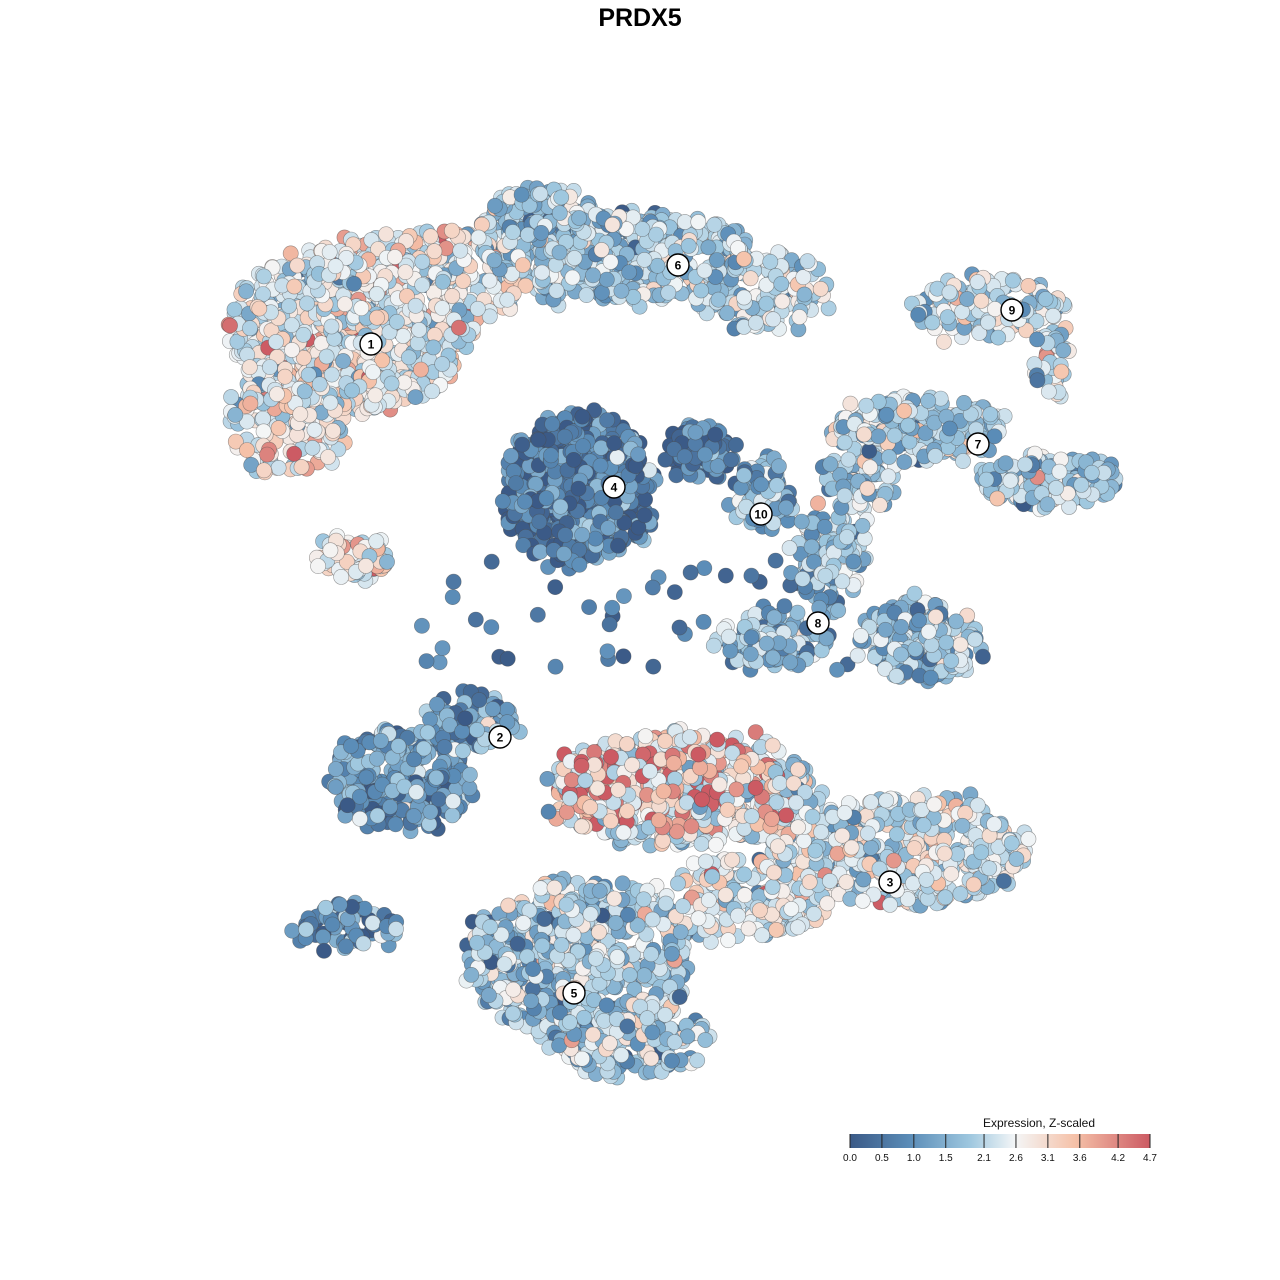  What do you see at coordinates (640, 18) in the screenshot?
I see `chart-title: PRDX5` at bounding box center [640, 18].